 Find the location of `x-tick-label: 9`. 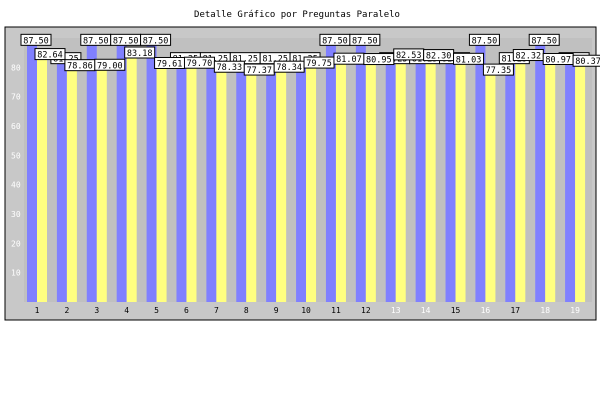

x-tick-label: 9 is located at coordinates (276, 310).